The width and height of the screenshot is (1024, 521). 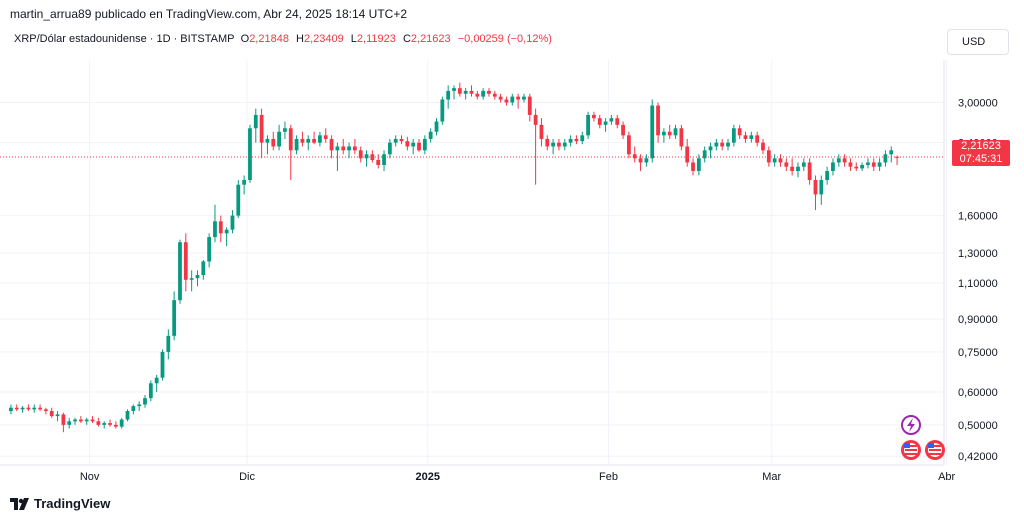 I want to click on bar-countdown: 07:45:31, so click(x=981, y=159).